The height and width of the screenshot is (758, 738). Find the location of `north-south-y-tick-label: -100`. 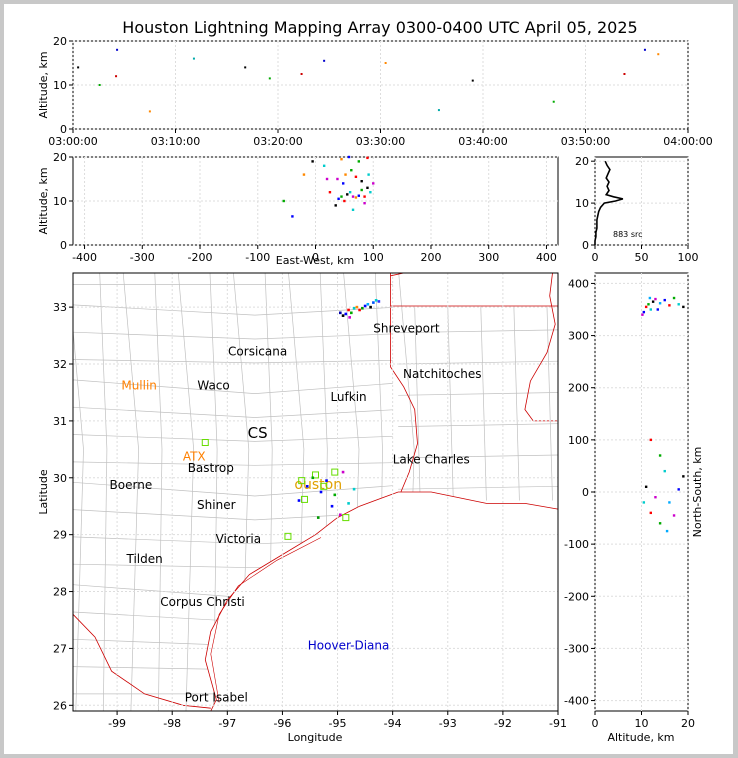

north-south-y-tick-label: -100 is located at coordinates (576, 544).